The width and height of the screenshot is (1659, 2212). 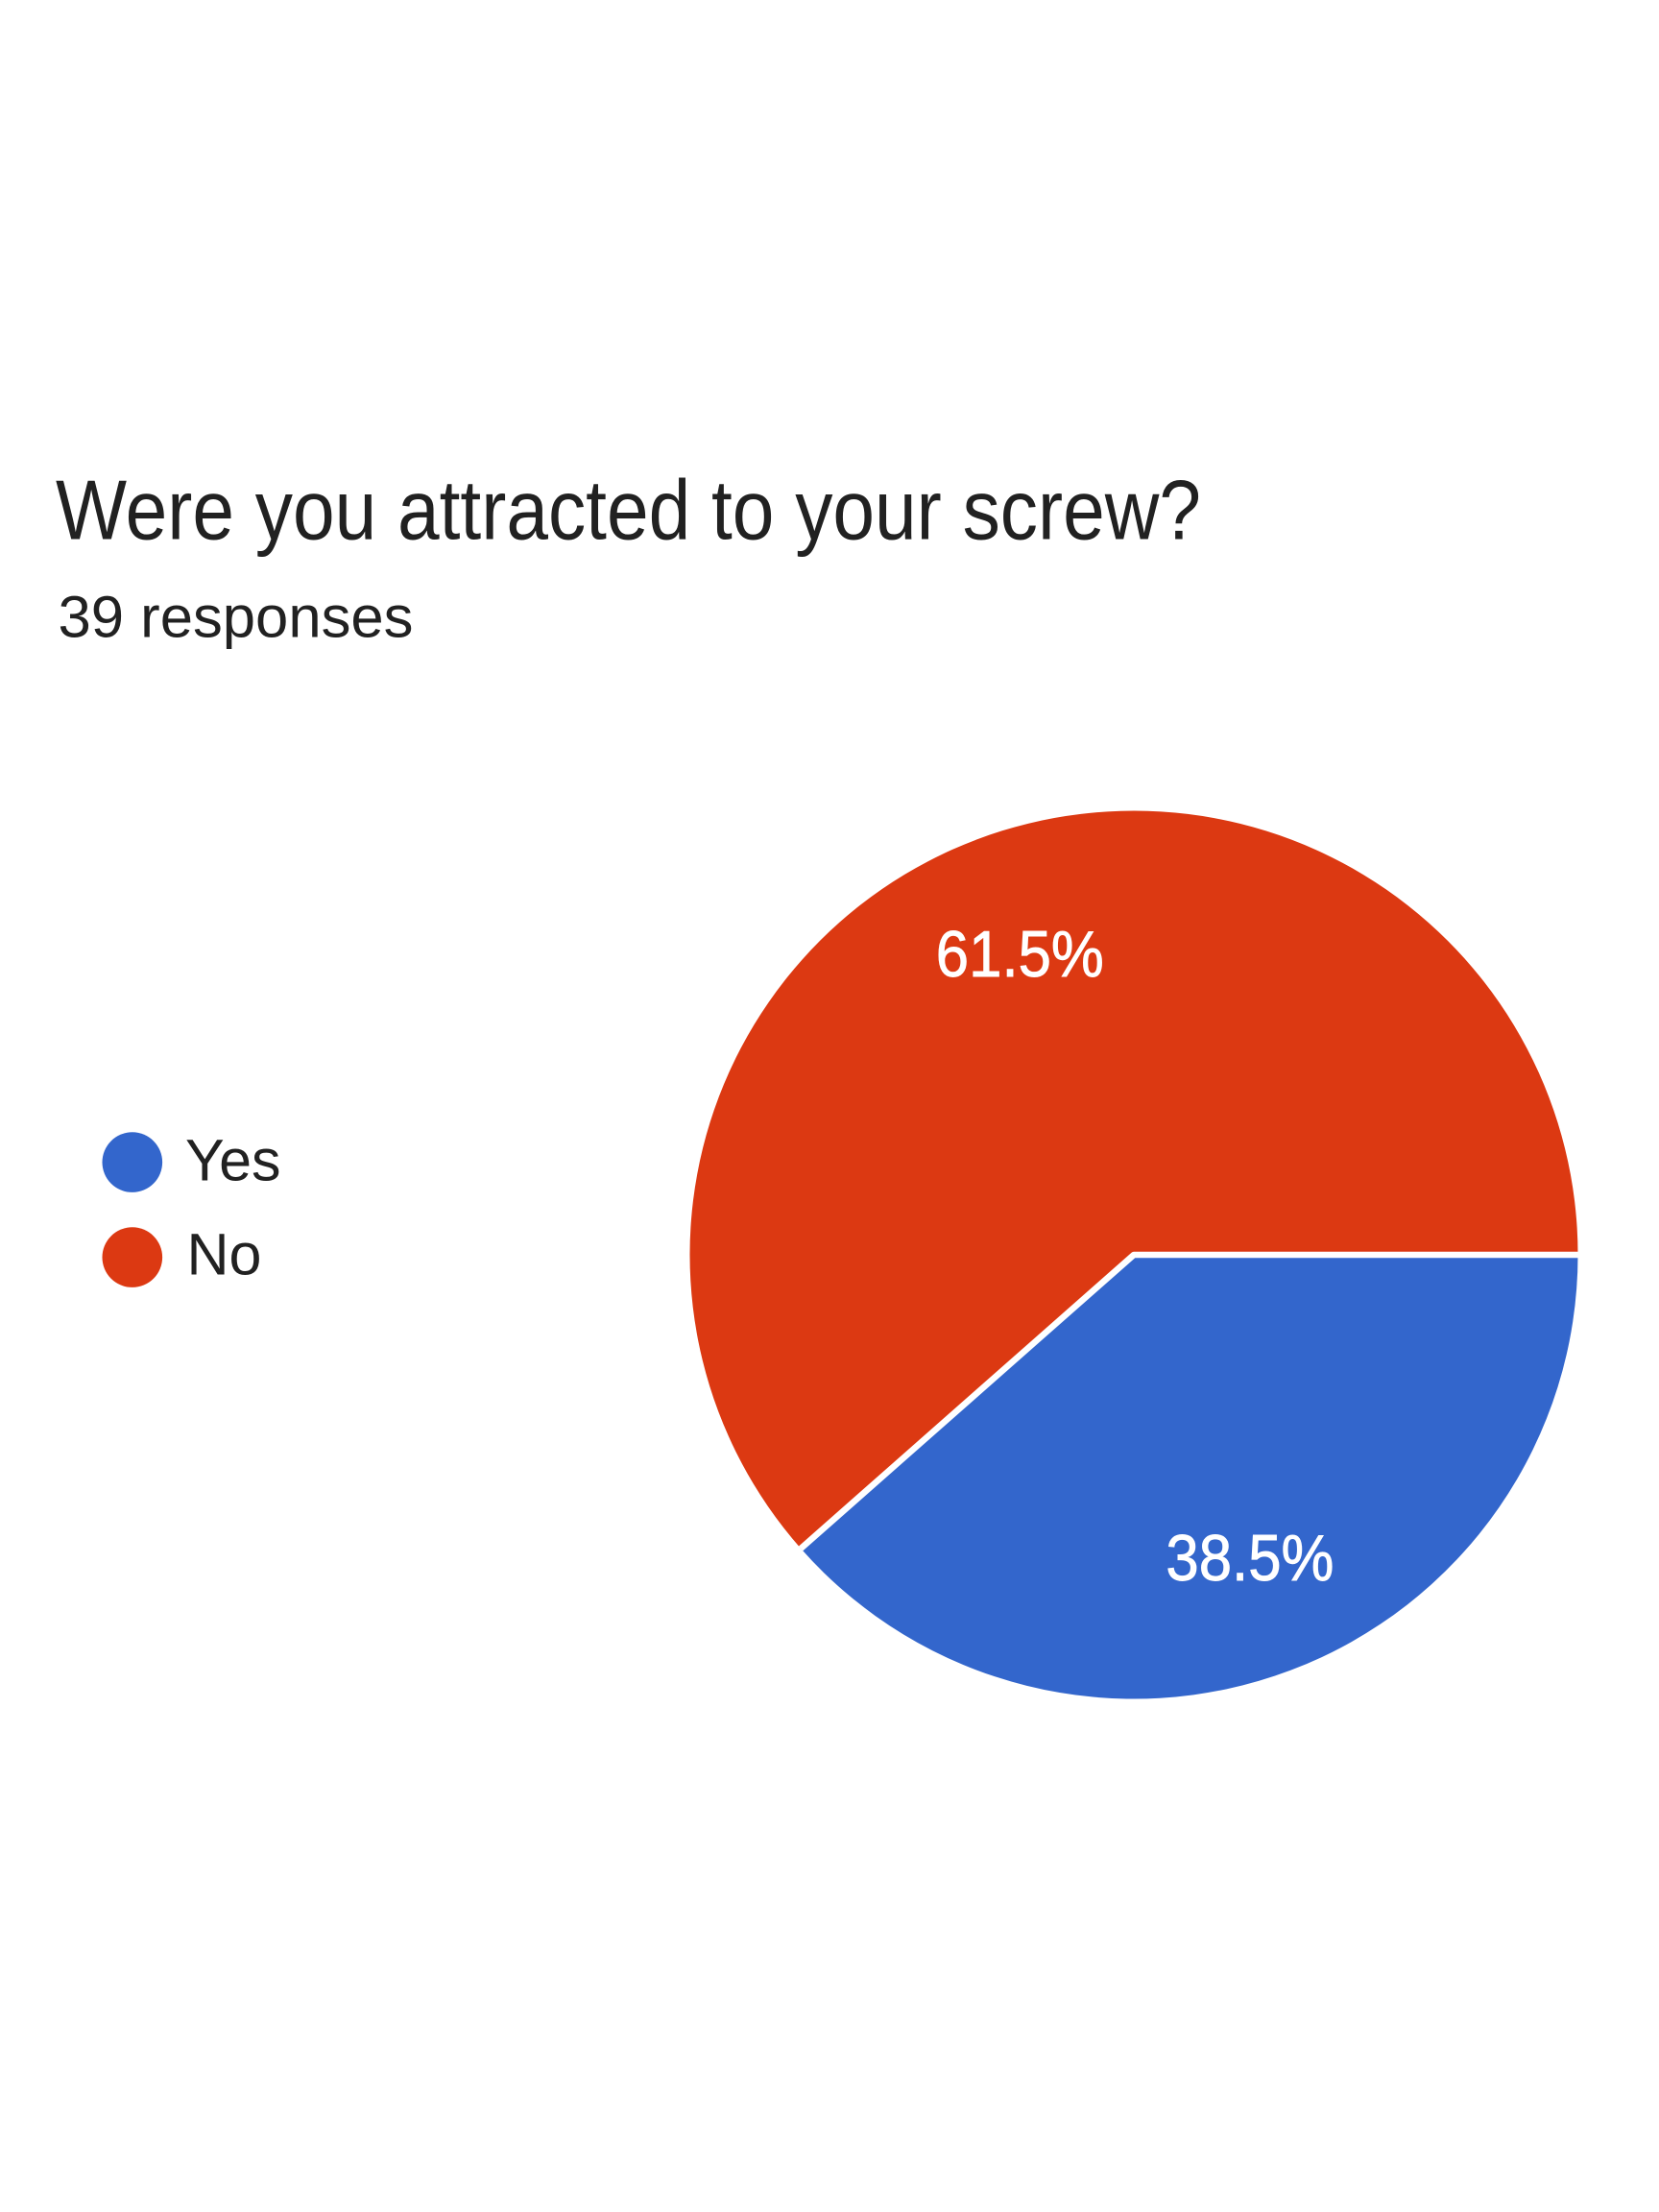 What do you see at coordinates (236, 617) in the screenshot?
I see `svg-text: 39 responses` at bounding box center [236, 617].